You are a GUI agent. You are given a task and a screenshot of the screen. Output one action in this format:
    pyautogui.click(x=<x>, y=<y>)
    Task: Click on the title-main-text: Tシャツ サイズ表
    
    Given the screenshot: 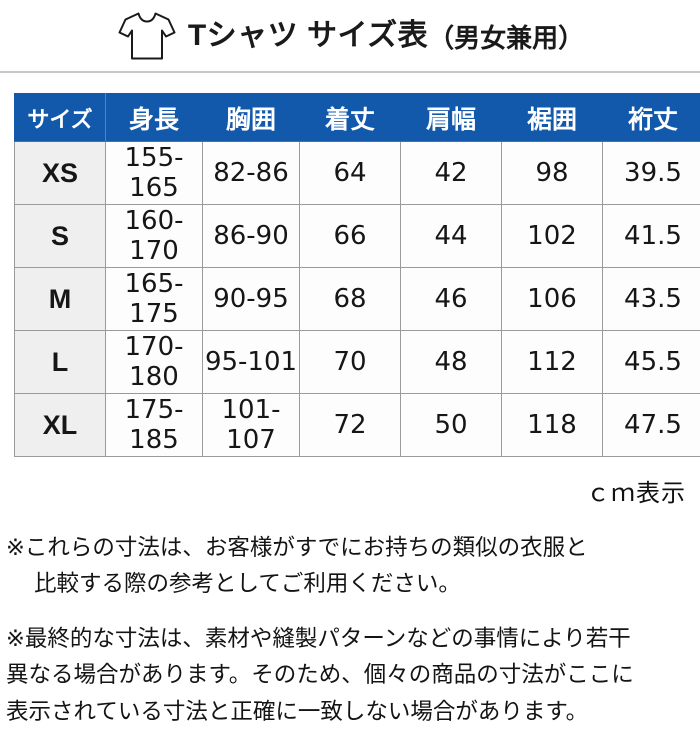 What is the action you would take?
    pyautogui.click(x=308, y=36)
    